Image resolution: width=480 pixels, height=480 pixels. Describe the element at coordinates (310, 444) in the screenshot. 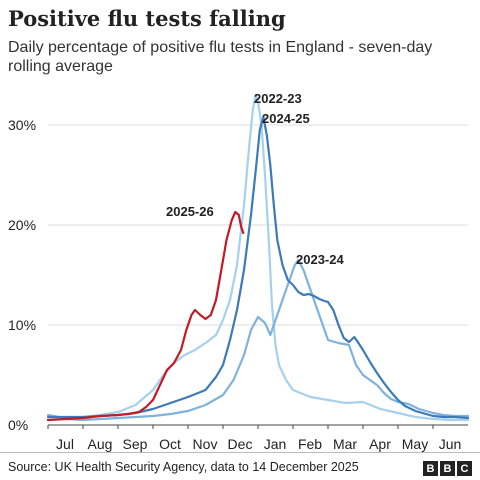

I see `x-tick-label: Feb` at that location.